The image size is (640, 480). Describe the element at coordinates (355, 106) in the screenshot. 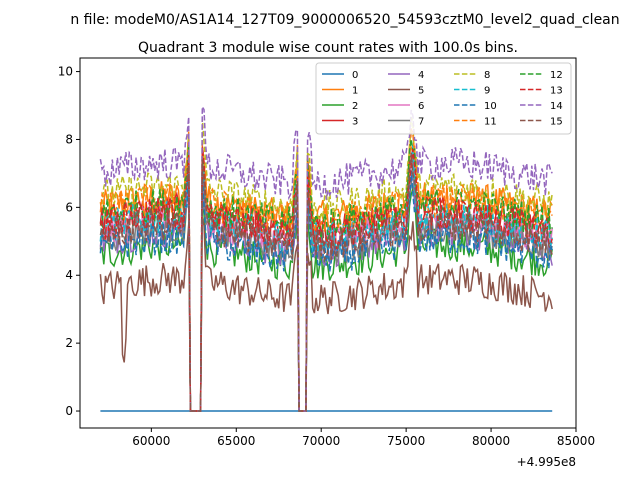

I see `legend-label-2: 2` at that location.